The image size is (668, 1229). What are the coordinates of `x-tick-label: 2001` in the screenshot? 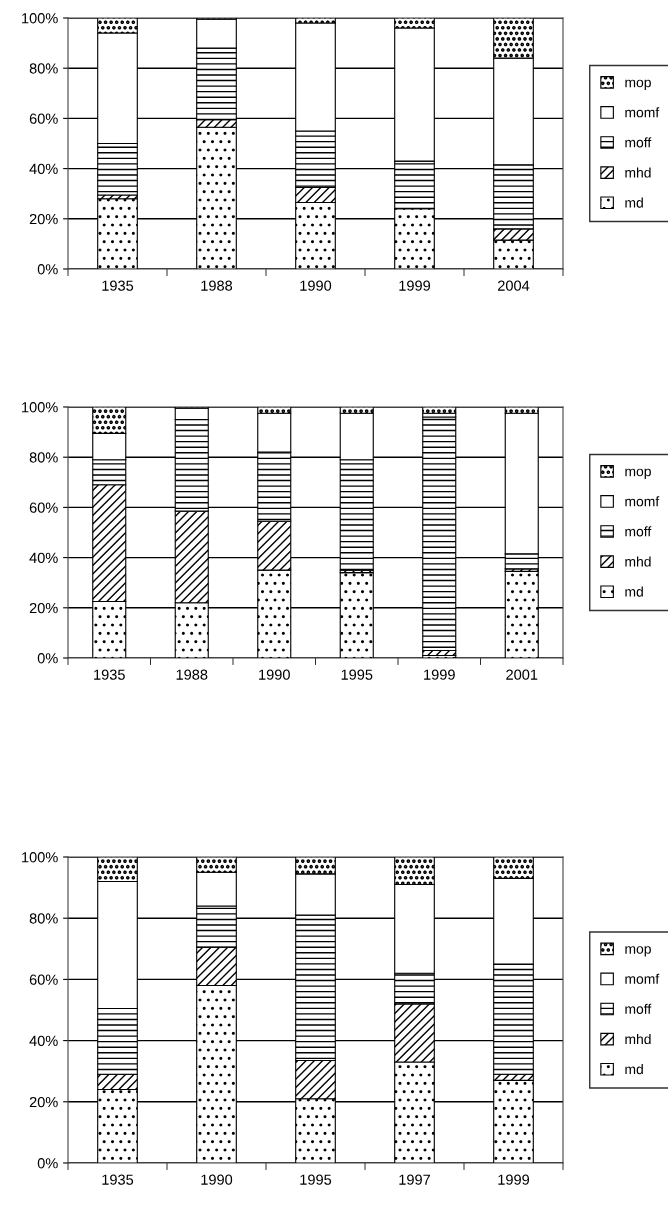 It's located at (522, 674).